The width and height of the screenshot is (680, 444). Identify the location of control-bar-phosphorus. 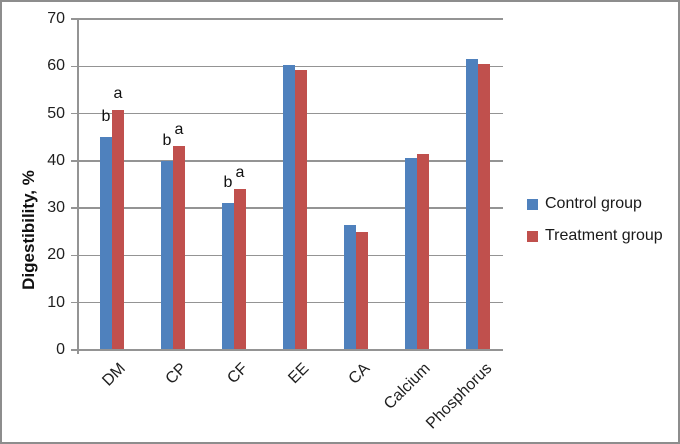
(472, 204).